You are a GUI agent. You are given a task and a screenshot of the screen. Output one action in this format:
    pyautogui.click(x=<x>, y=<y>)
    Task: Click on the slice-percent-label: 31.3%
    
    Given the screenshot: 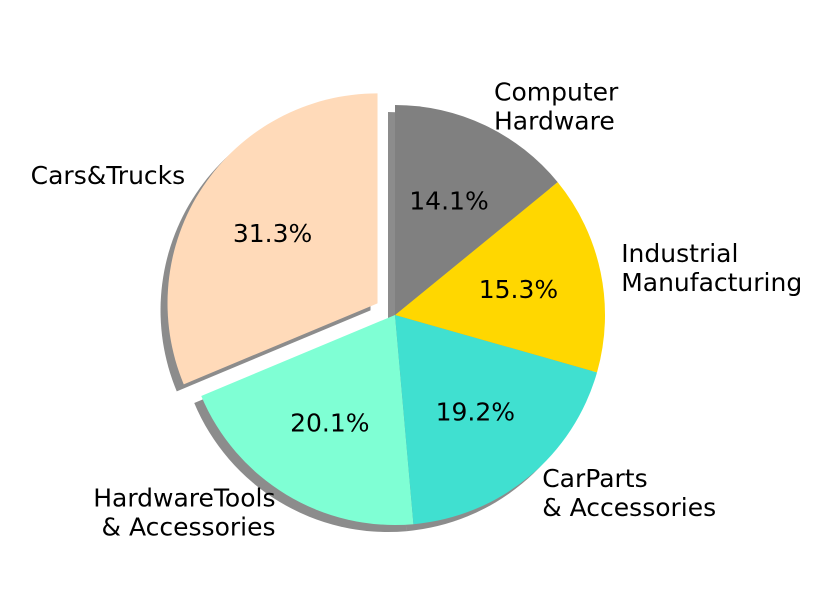 What is the action you would take?
    pyautogui.click(x=272, y=233)
    